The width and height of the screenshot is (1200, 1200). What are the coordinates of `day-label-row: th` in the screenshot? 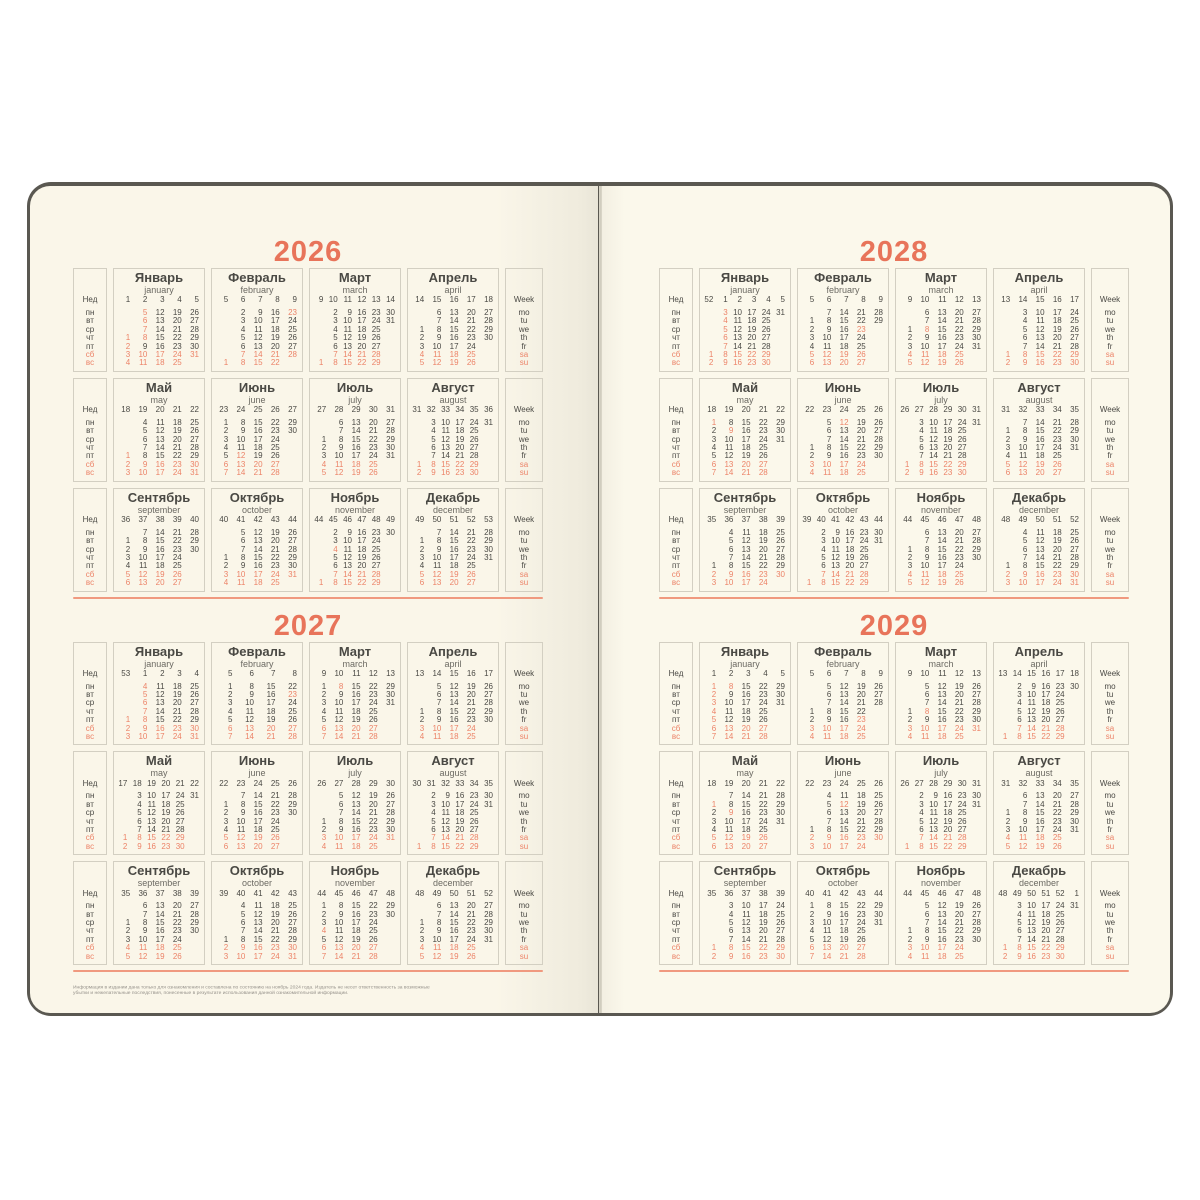 It's located at (1110, 447).